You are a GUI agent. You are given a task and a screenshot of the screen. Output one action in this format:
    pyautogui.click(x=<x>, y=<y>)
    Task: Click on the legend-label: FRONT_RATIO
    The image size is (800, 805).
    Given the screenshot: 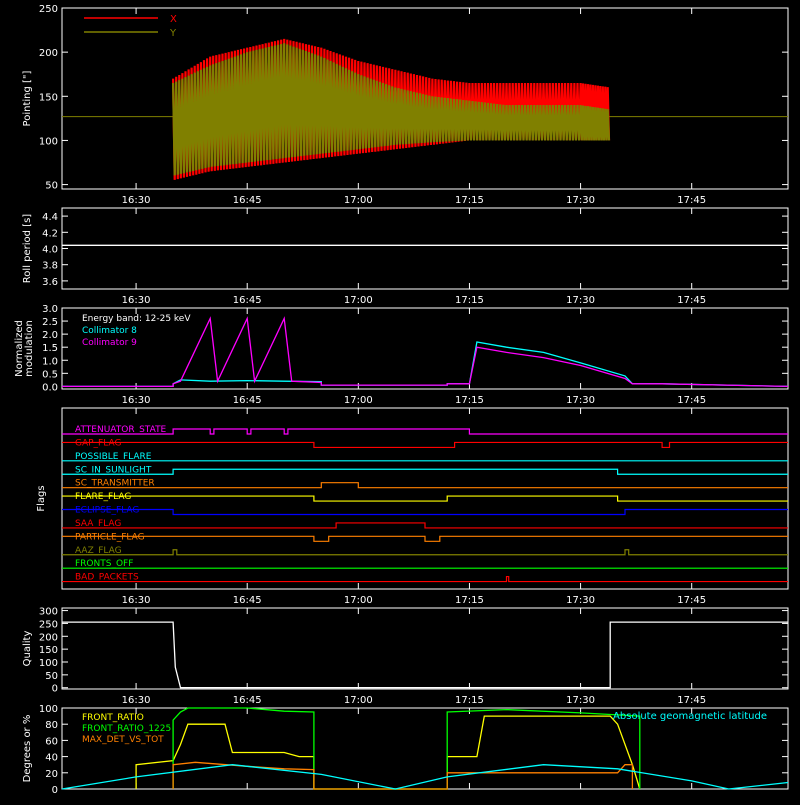 What is the action you would take?
    pyautogui.click(x=113, y=718)
    